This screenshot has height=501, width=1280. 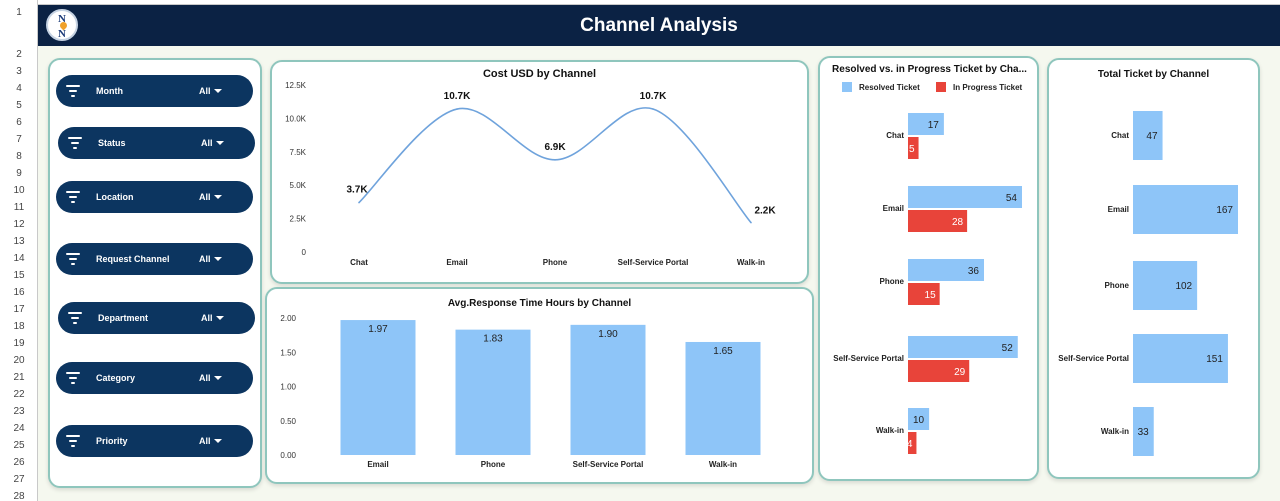 What do you see at coordinates (62, 25) in the screenshot?
I see `company-logo: N N` at bounding box center [62, 25].